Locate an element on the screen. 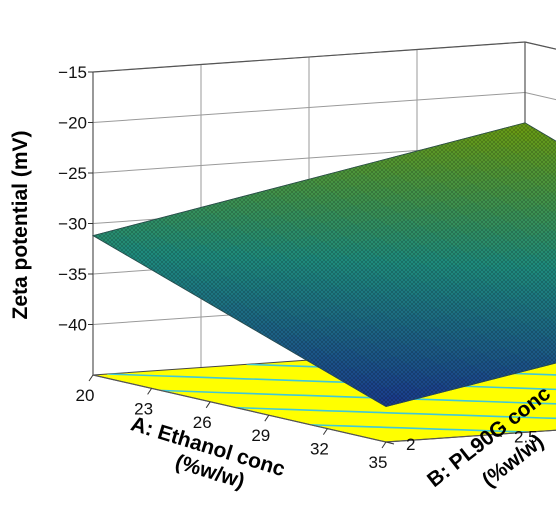 This screenshot has width=556, height=506. x-tick-label: 20 is located at coordinates (85, 395).